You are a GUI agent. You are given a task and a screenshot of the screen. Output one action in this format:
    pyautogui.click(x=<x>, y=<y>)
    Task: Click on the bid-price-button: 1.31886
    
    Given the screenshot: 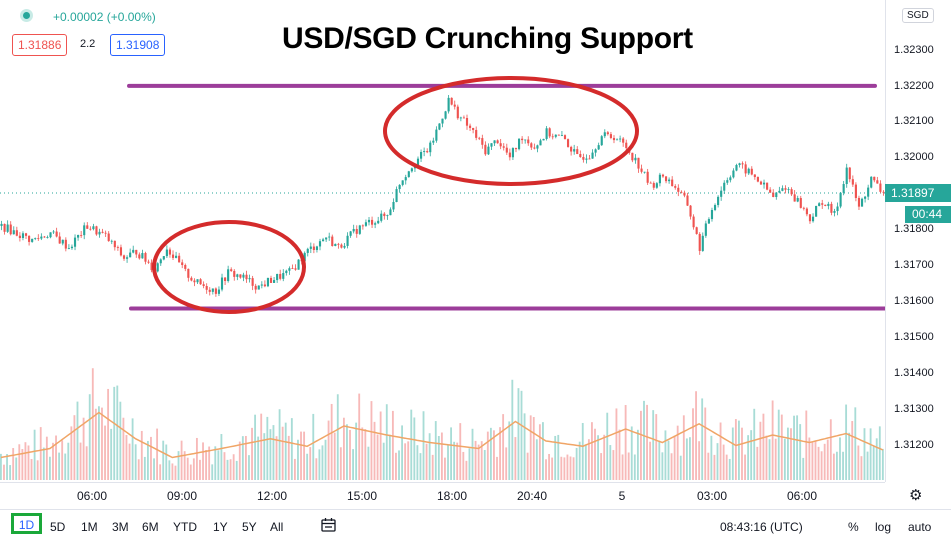 What is the action you would take?
    pyautogui.click(x=40, y=45)
    